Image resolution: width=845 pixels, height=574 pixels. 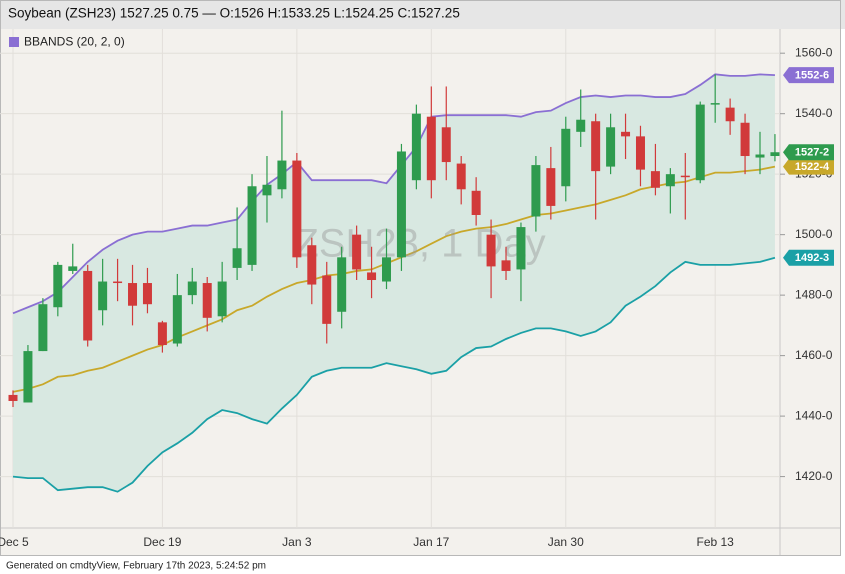 I want to click on price-tag-label: 1522-4, so click(x=812, y=167).